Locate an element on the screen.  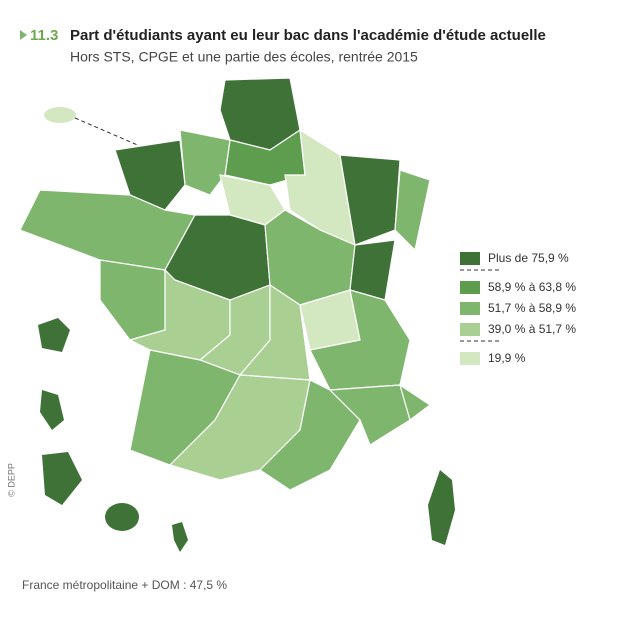
footnote: France métropolitaine + DOM : 47,5 % is located at coordinates (124, 585).